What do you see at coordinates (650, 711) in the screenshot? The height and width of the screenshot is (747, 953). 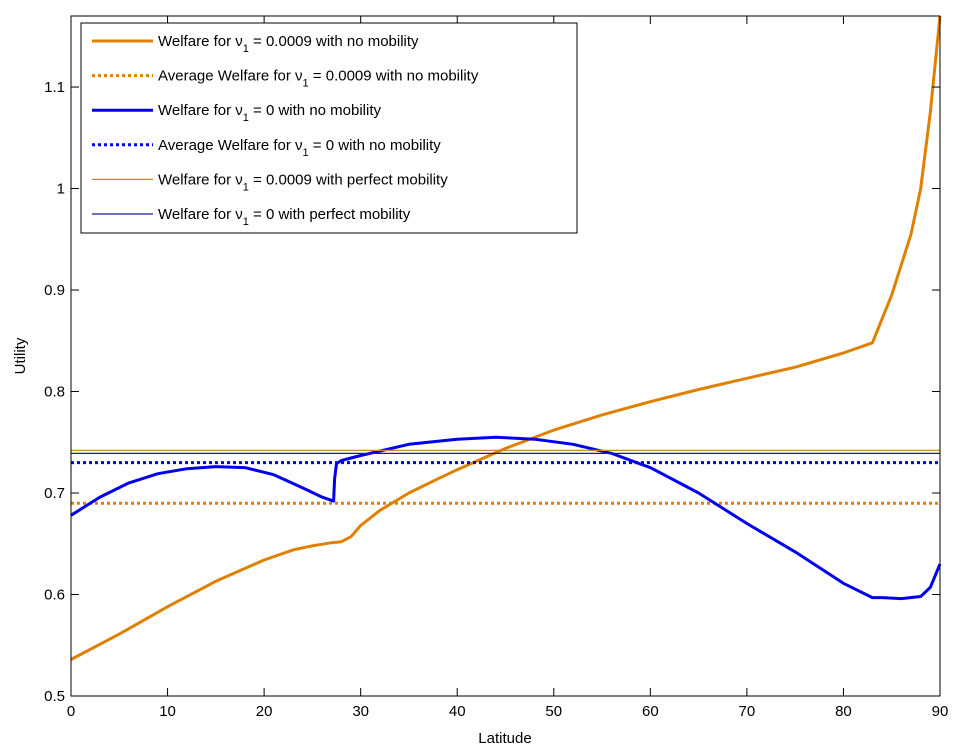 I see `x-tick-label: 60` at bounding box center [650, 711].